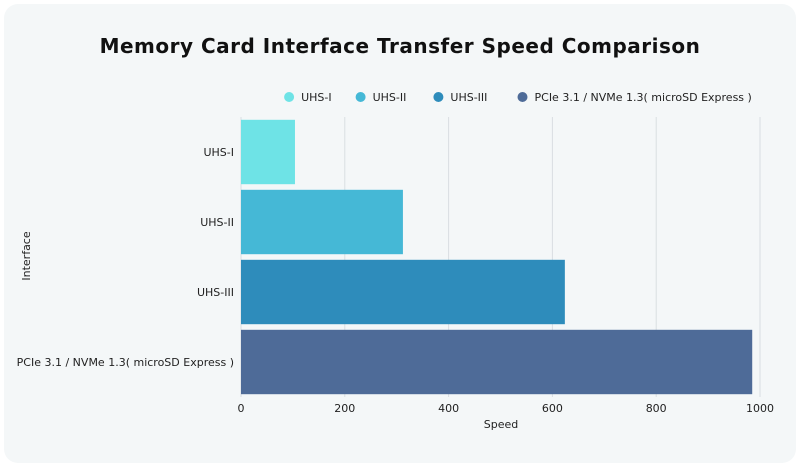 Image resolution: width=800 pixels, height=467 pixels. Describe the element at coordinates (506, 408) in the screenshot. I see `x-tick-labels: 0 200 400 600 800 1000` at that location.